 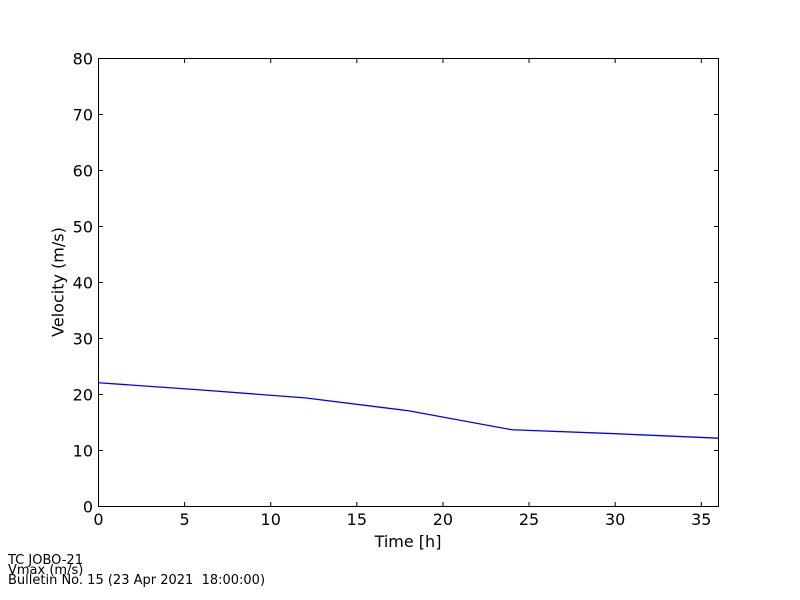 I want to click on y-tick-label: 40, so click(x=83, y=283).